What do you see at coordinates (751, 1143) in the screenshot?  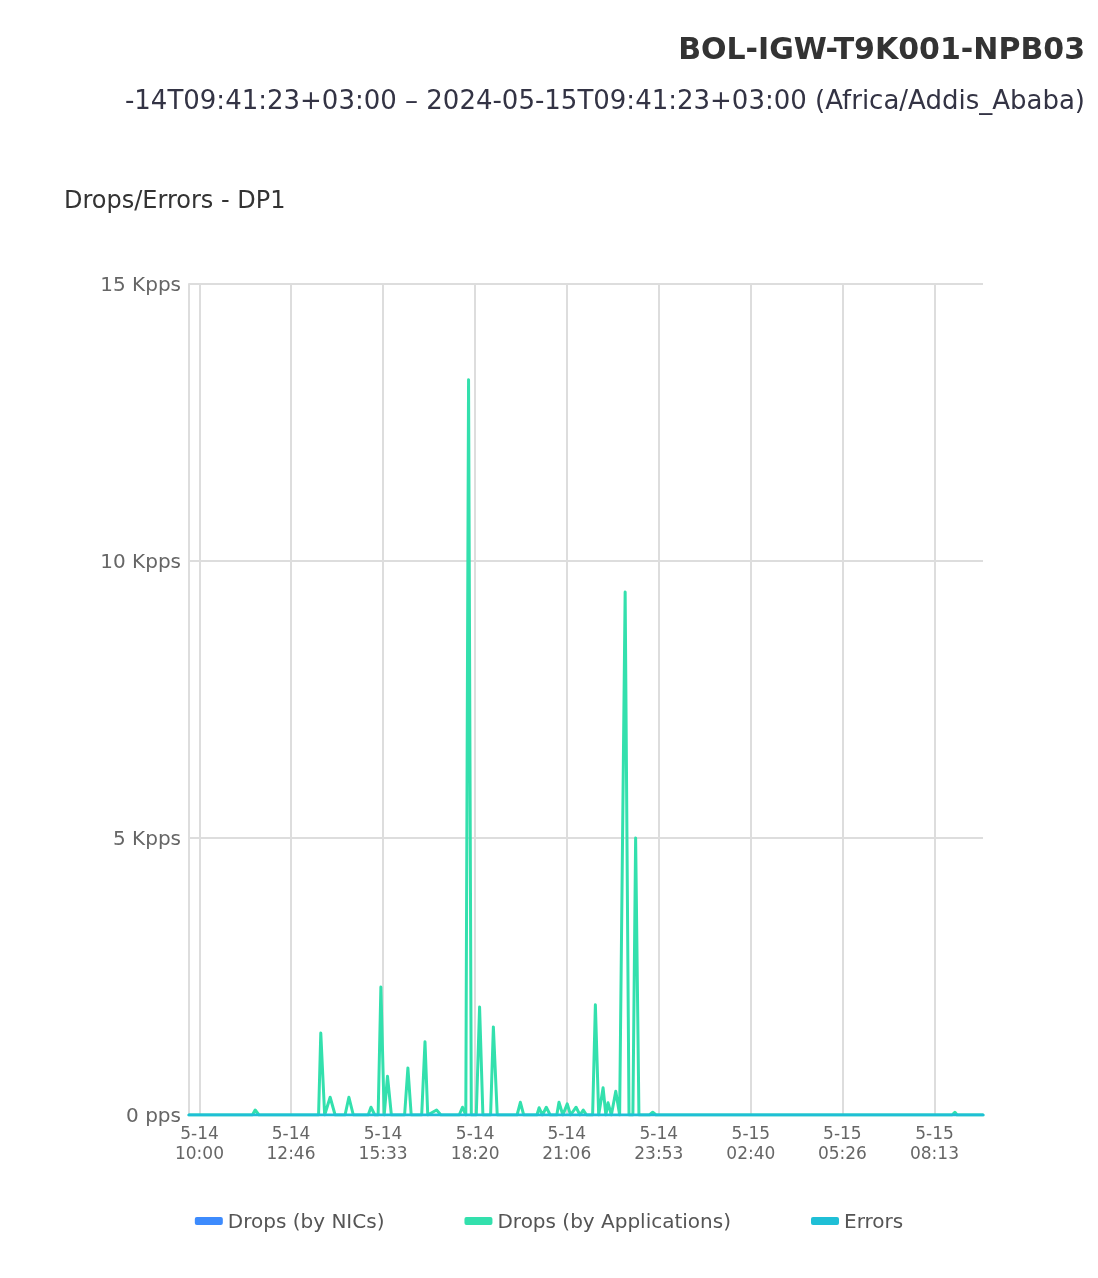 I see `x-tick-label: 5-15 02:40` at bounding box center [751, 1143].